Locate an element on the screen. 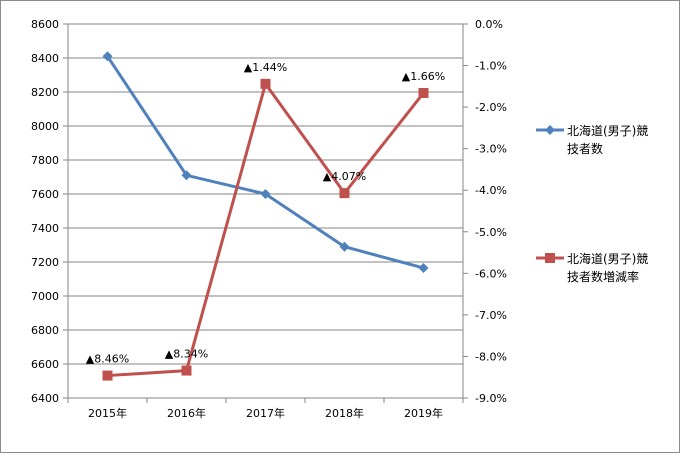  left-tick-label: 7800 is located at coordinates (45, 160).